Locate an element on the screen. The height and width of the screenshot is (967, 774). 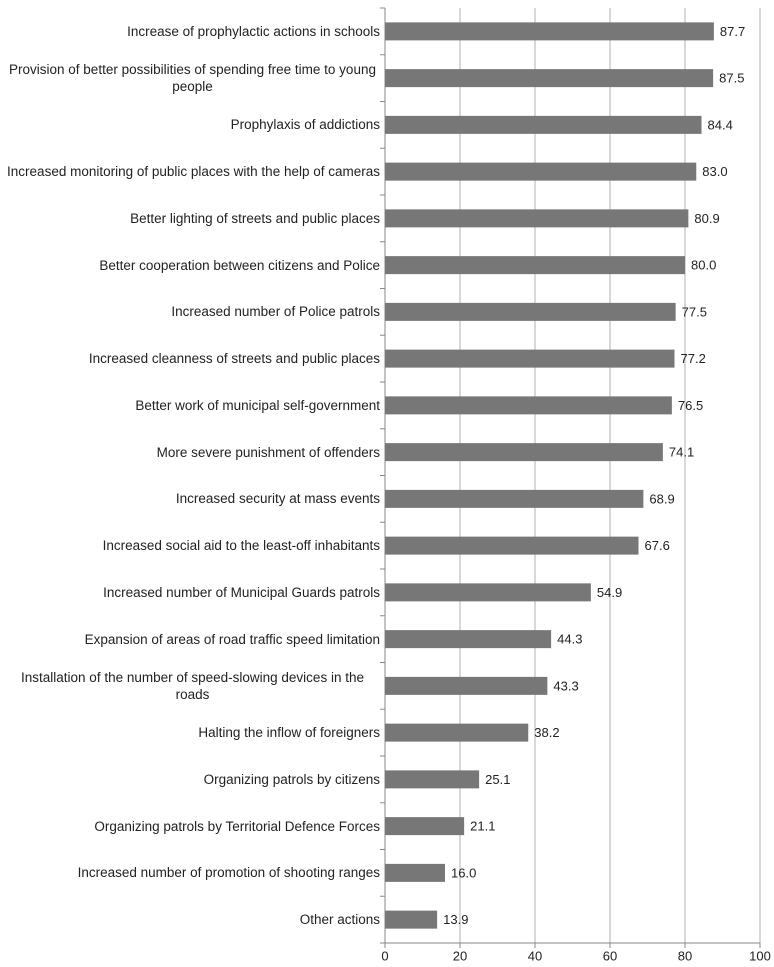
value-label: 87.5 is located at coordinates (731, 78).